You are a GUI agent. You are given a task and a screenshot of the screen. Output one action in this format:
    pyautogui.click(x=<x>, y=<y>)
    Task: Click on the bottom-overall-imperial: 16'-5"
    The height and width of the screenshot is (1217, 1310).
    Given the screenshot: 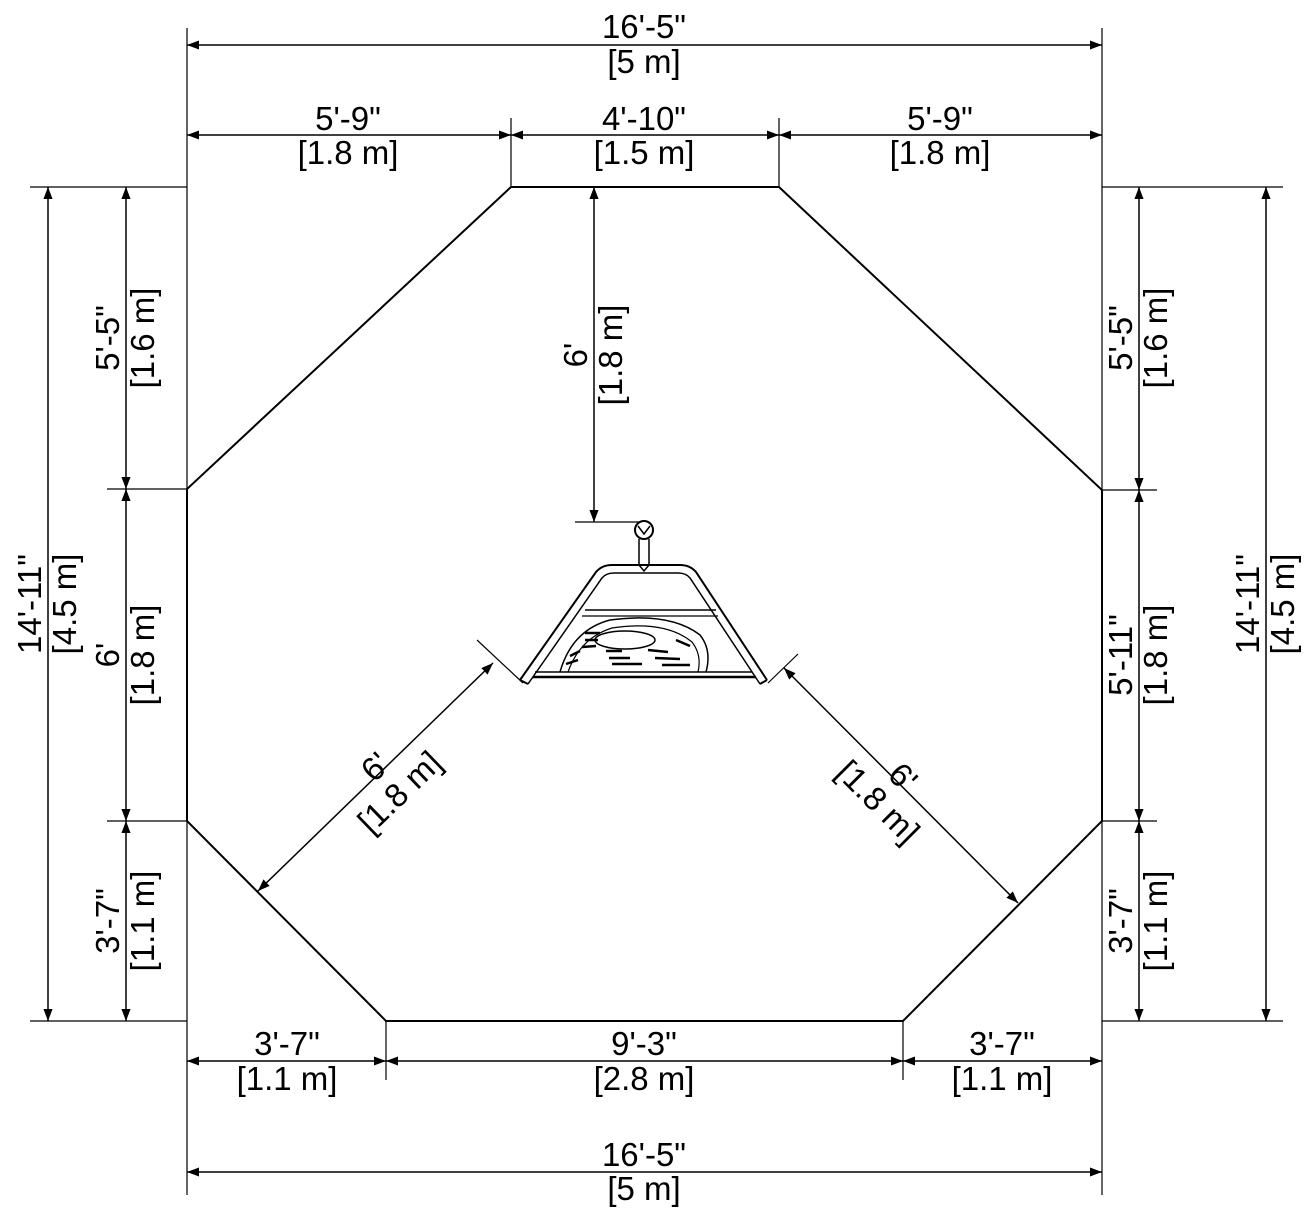 What is the action you would take?
    pyautogui.click(x=644, y=1154)
    